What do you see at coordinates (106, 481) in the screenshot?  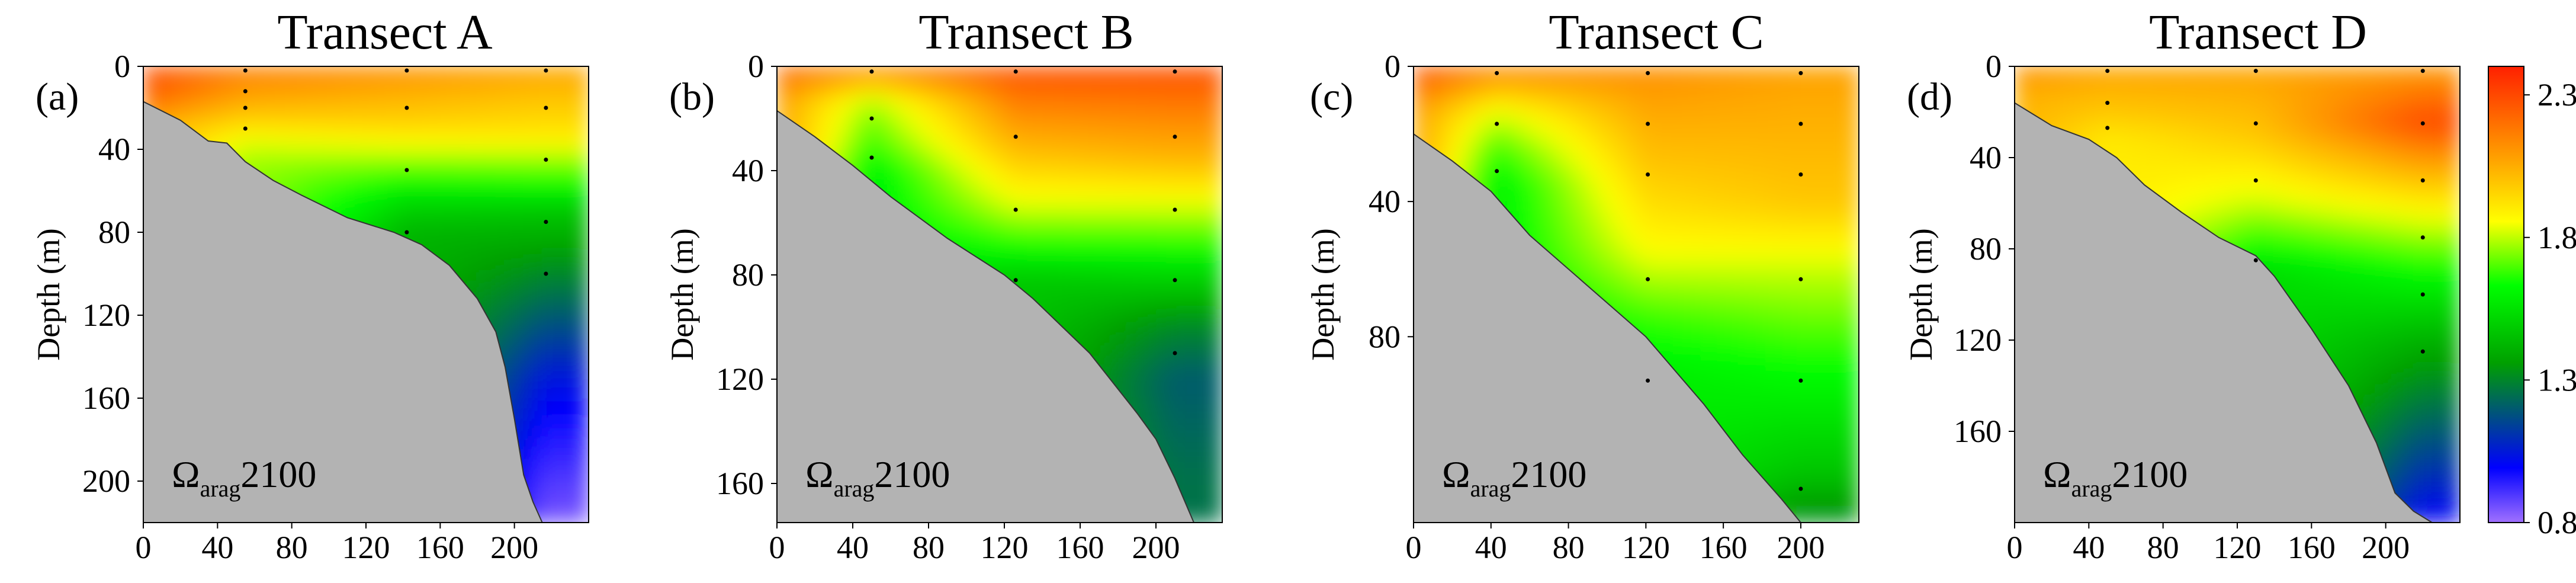 I see `y-tick-label: 200` at bounding box center [106, 481].